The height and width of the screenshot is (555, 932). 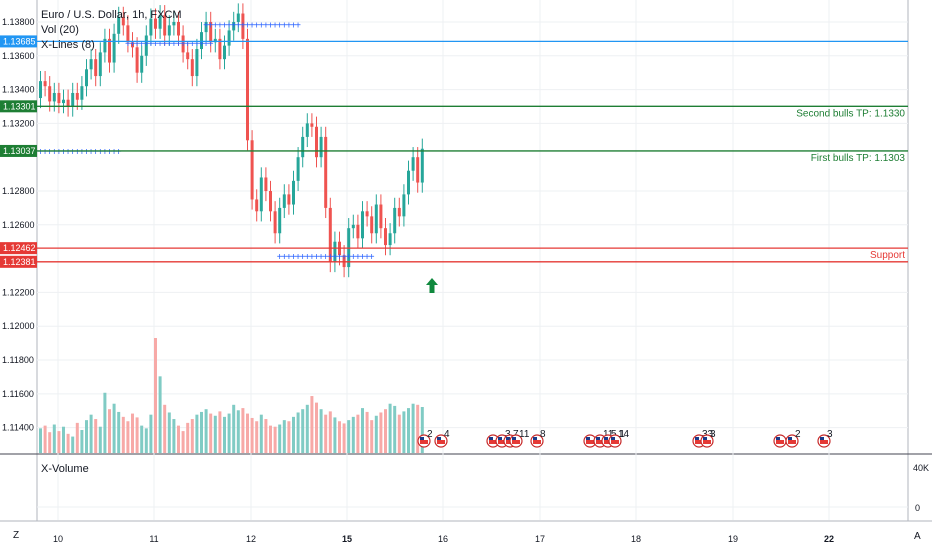 What do you see at coordinates (858, 158) in the screenshot?
I see `level-annotation: First bulls TP: 1.1303` at bounding box center [858, 158].